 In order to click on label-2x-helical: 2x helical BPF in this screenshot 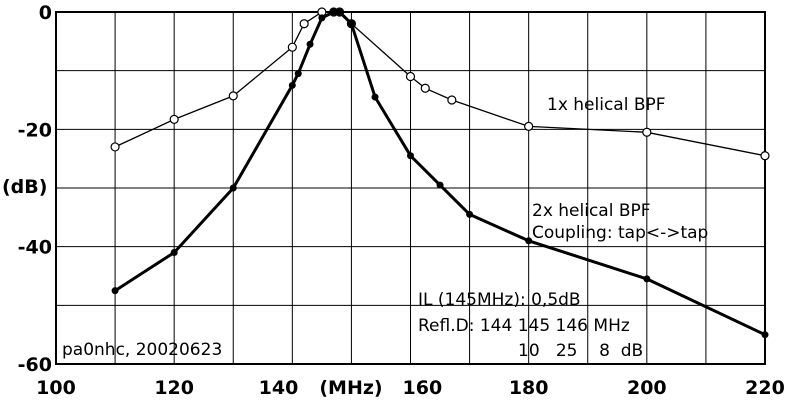, I will do `click(591, 211)`.